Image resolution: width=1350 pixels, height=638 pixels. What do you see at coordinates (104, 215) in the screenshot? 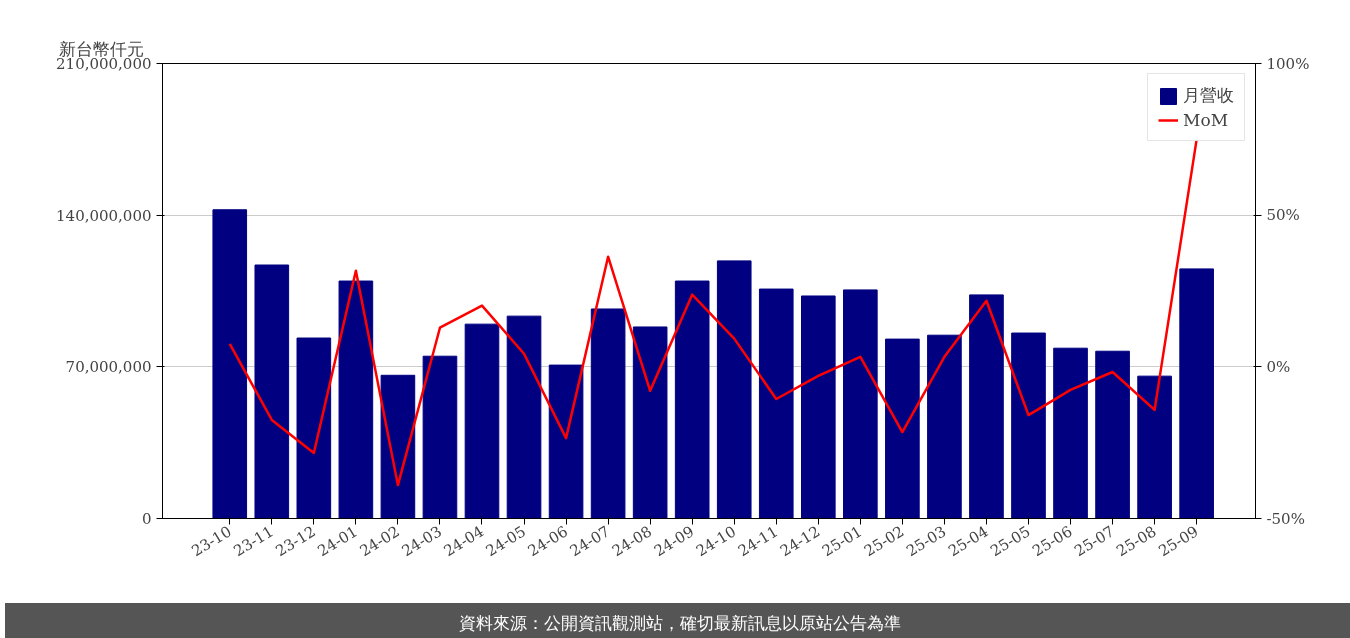
I see `y-tick-label: 140,000,000` at bounding box center [104, 215].